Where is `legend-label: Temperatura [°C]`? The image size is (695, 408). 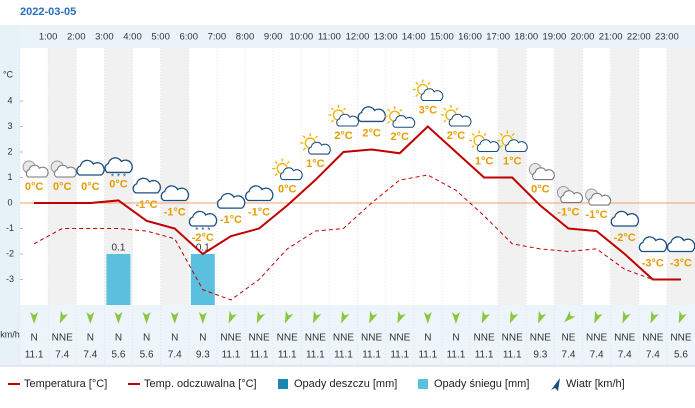 legend-label: Temperatura [°C] is located at coordinates (65, 384).